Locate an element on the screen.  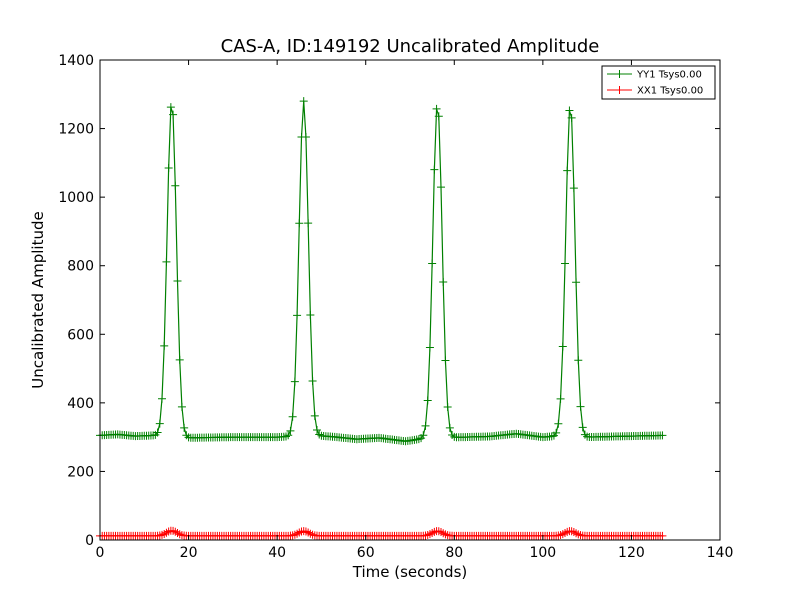
x-tick-label: 40 is located at coordinates (277, 553).